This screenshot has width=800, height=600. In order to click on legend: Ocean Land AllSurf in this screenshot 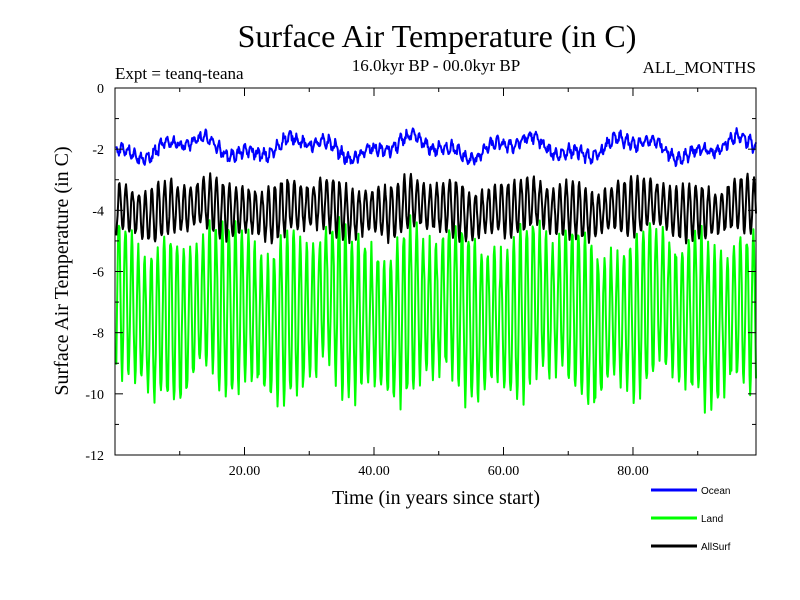, I will do `click(691, 519)`.